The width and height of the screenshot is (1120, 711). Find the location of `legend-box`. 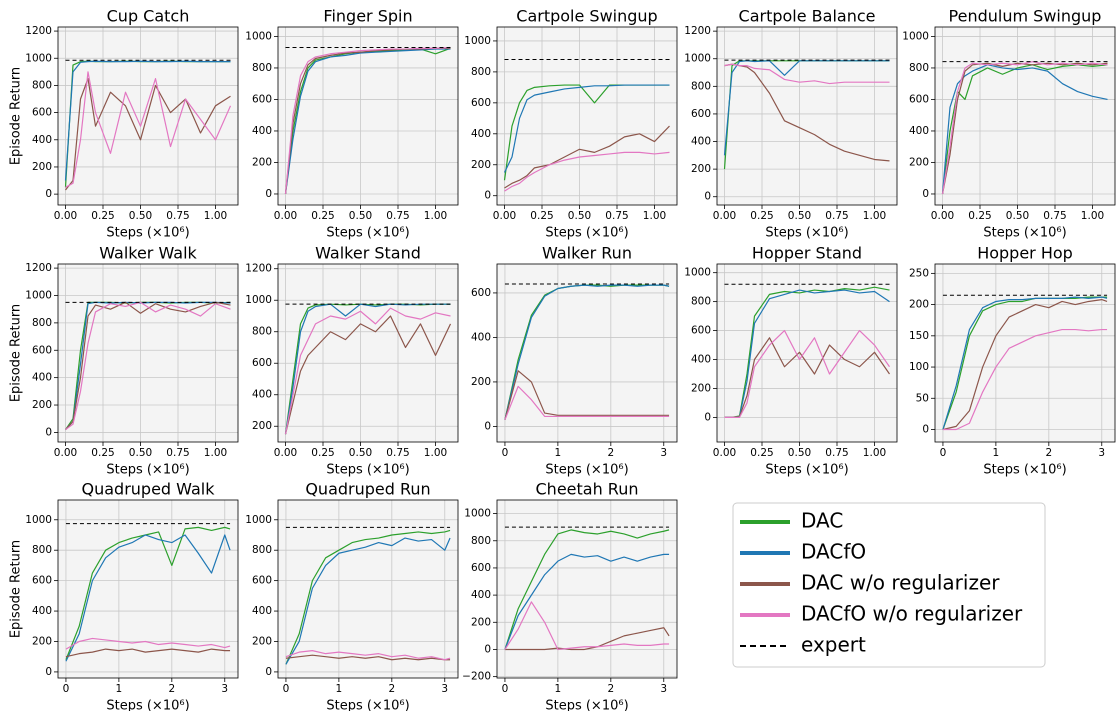

legend-box is located at coordinates (889, 585).